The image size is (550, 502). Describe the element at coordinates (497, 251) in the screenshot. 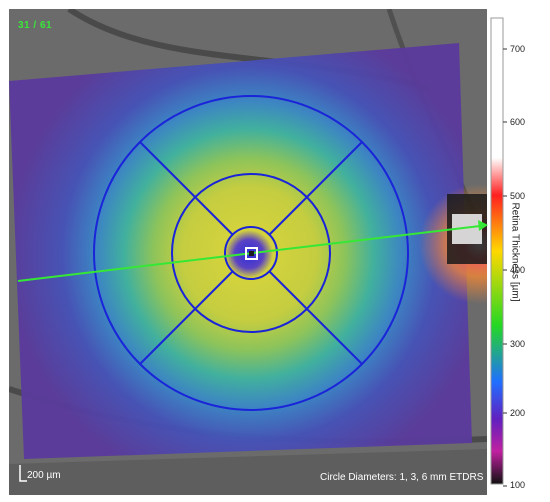

I see `colorbar` at that location.